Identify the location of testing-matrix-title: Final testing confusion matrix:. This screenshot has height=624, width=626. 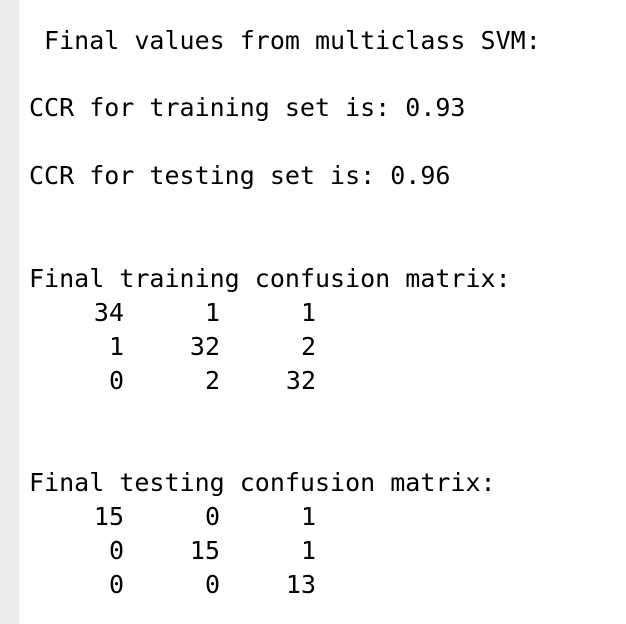
(262, 482).